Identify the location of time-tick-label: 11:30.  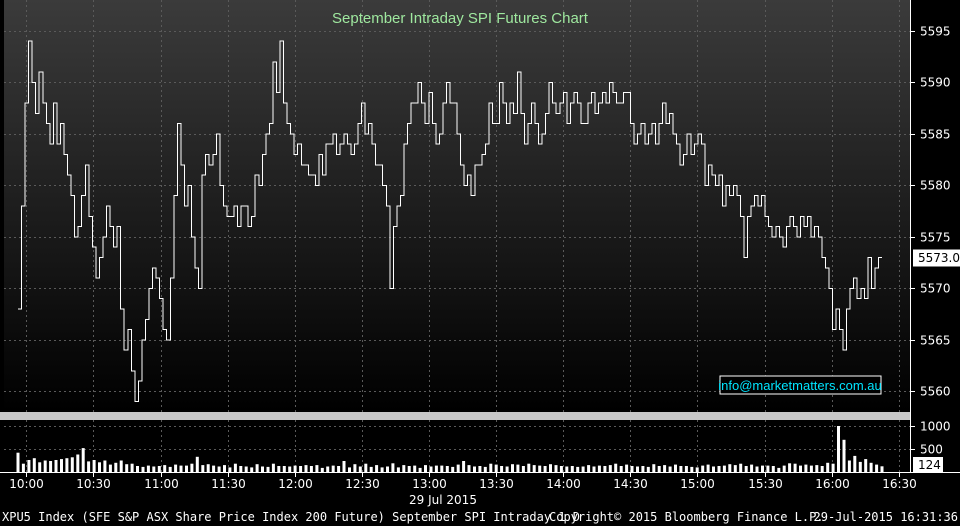
(228, 484).